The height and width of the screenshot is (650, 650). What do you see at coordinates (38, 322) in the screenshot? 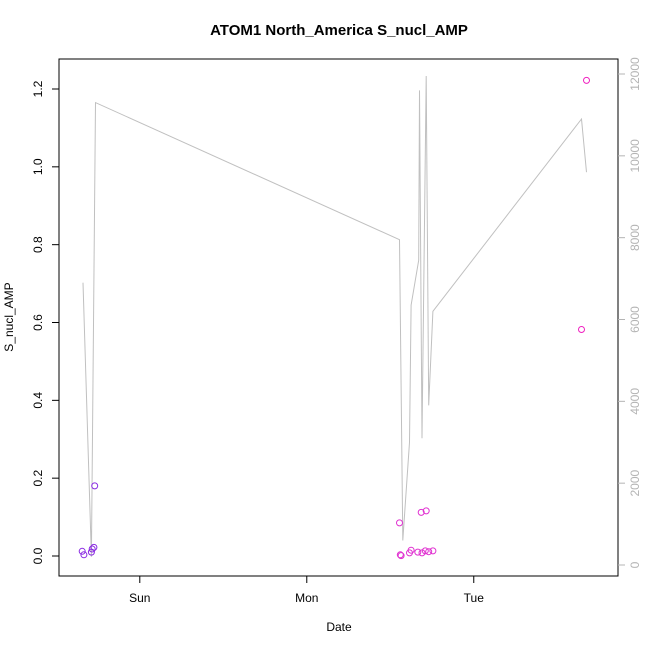
I see `y-tick-label: 0.6` at bounding box center [38, 322].